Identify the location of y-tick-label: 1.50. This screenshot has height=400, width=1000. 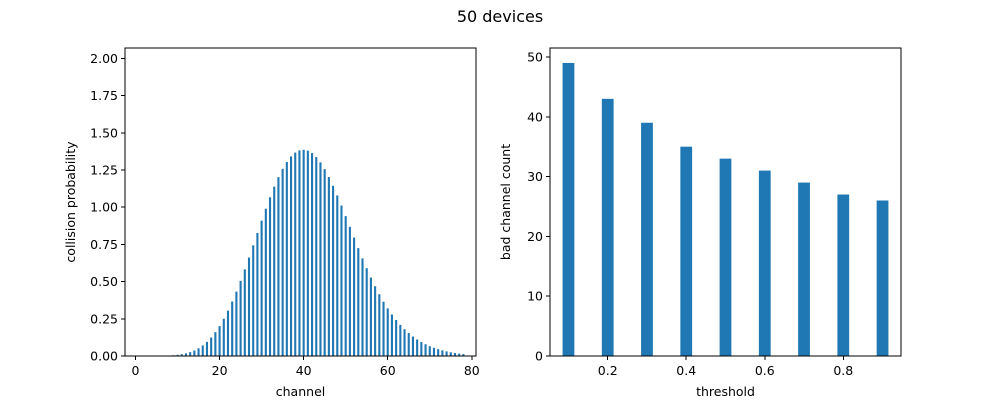
(104, 132).